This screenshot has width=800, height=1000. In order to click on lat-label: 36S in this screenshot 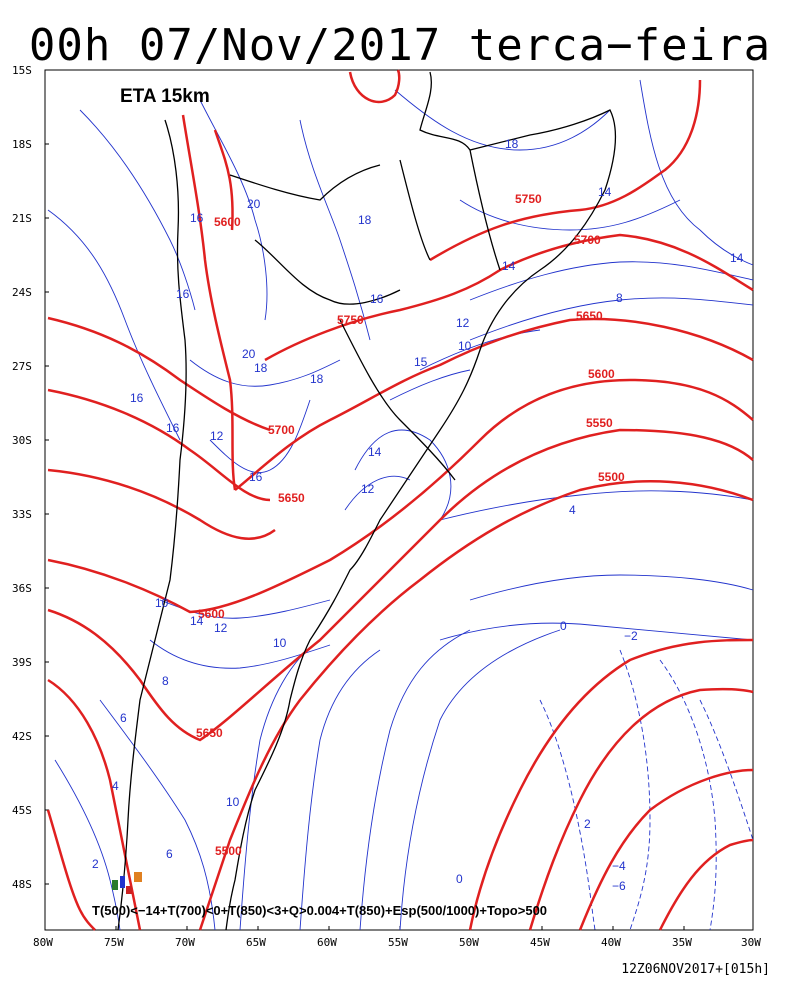, I will do `click(22, 588)`.